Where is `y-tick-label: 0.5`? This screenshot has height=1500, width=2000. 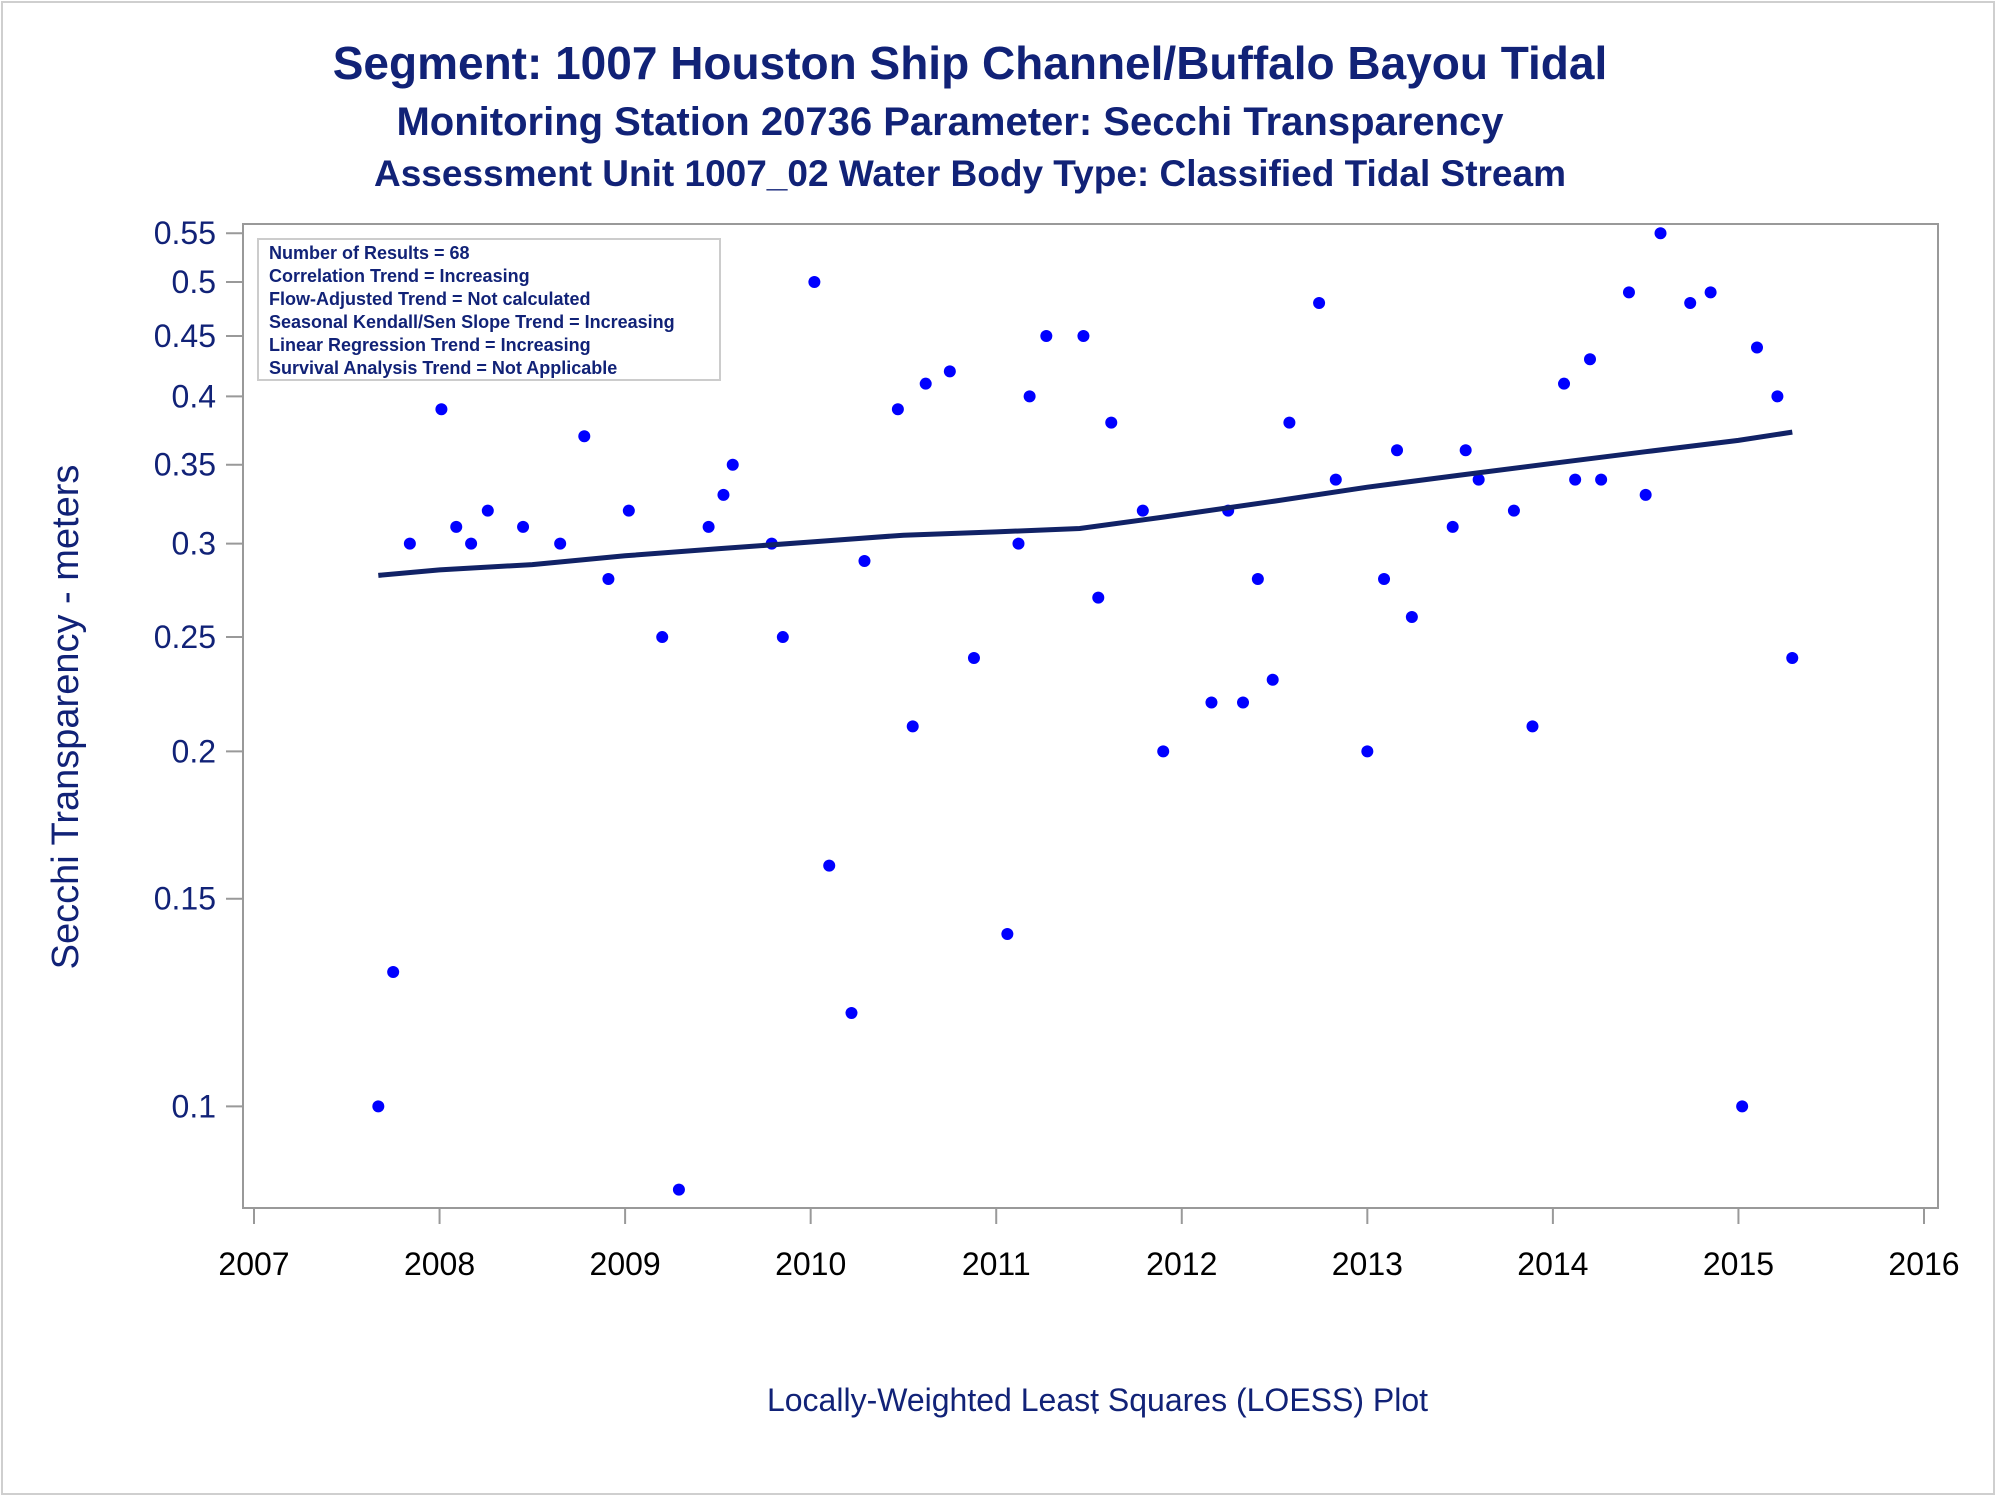
y-tick-label: 0.5 is located at coordinates (194, 282).